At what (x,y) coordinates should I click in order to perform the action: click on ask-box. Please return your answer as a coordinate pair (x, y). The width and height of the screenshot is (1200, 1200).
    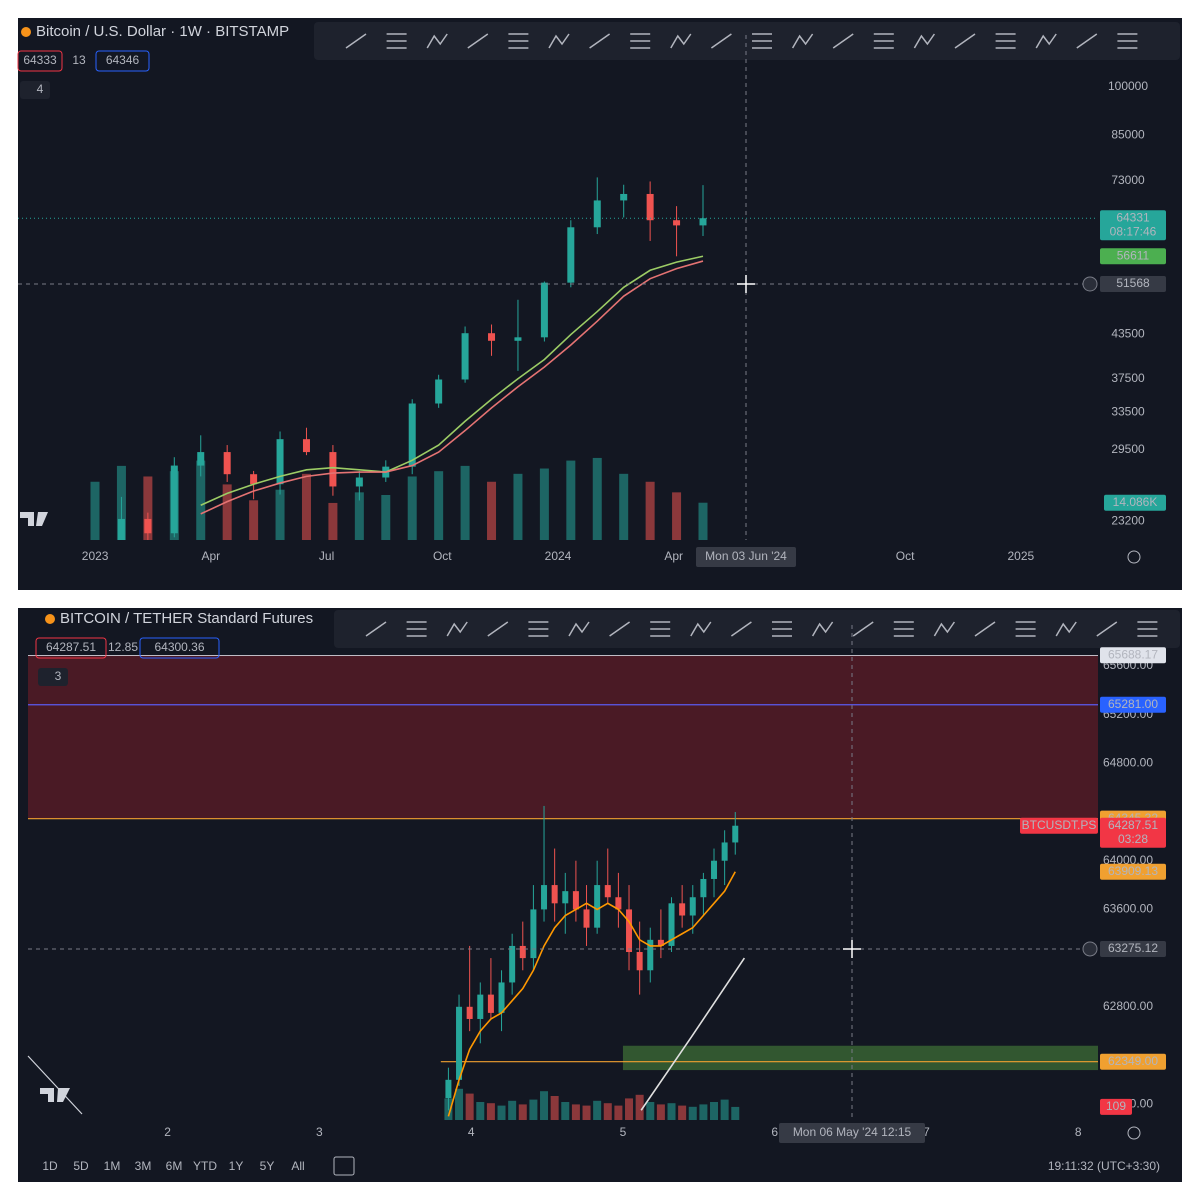
    Looking at the image, I should click on (179, 648).